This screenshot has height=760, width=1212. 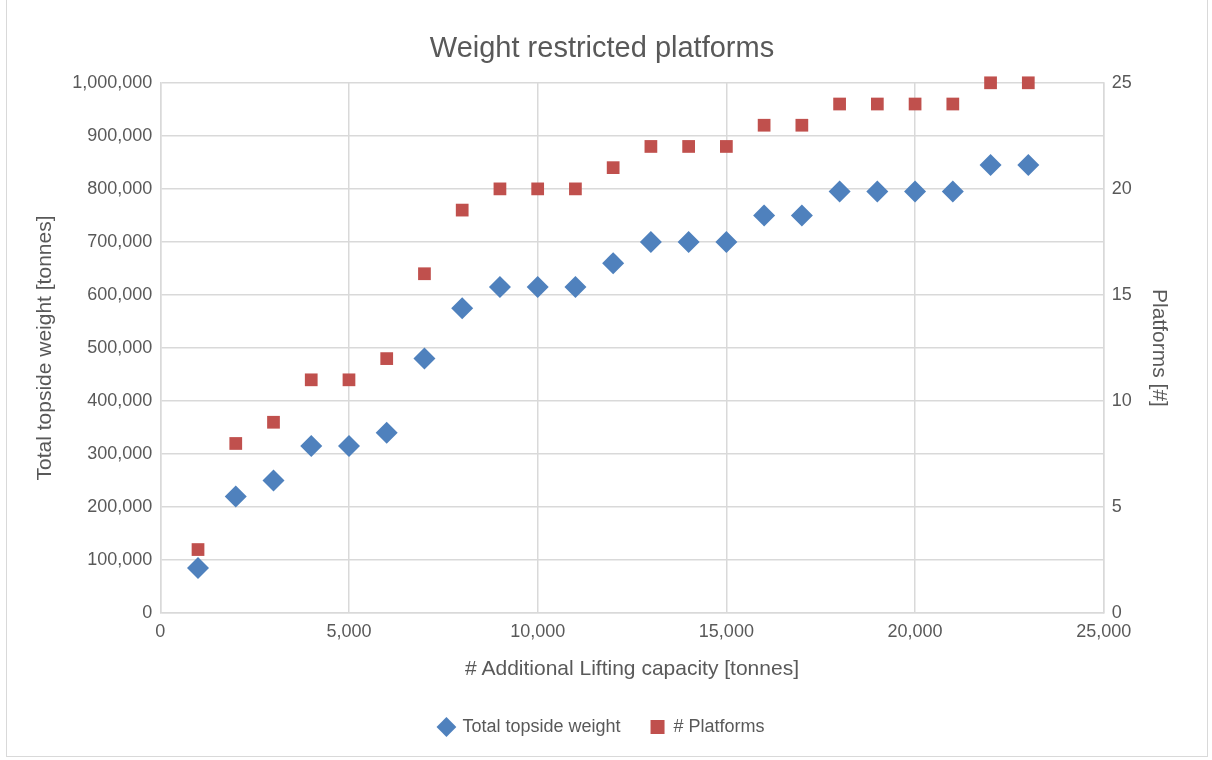 I want to click on chart-title: Weight restricted platforms, so click(x=602, y=47).